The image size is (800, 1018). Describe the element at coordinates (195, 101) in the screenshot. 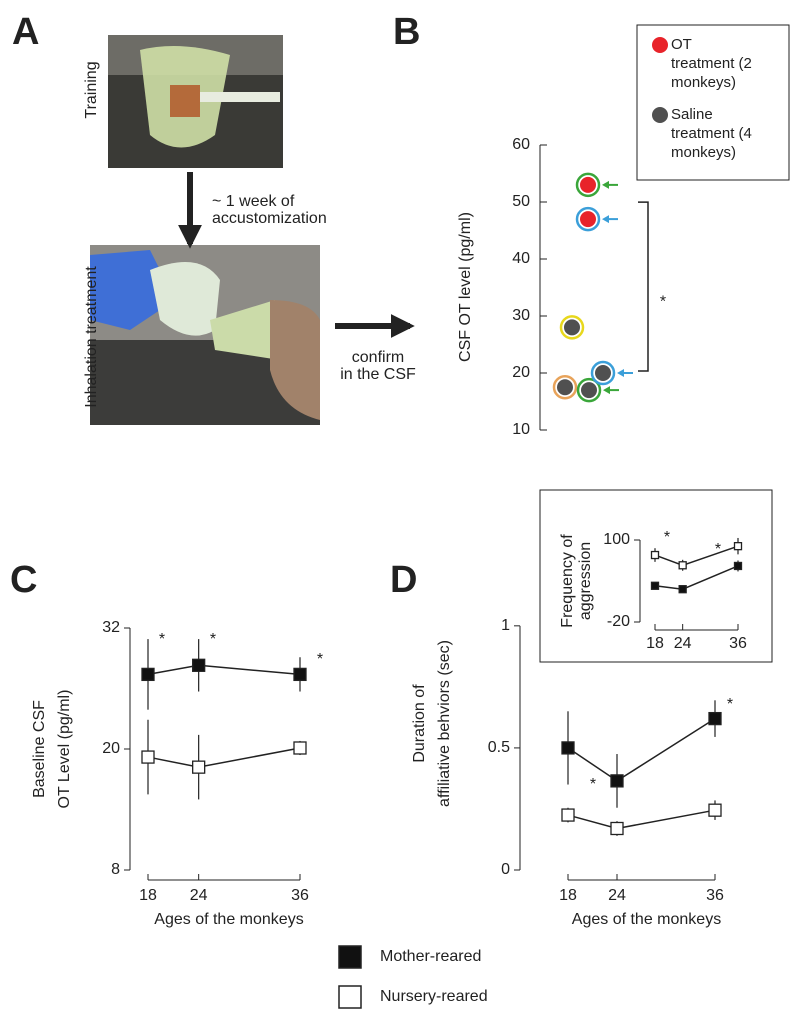

I see `photo-training` at that location.